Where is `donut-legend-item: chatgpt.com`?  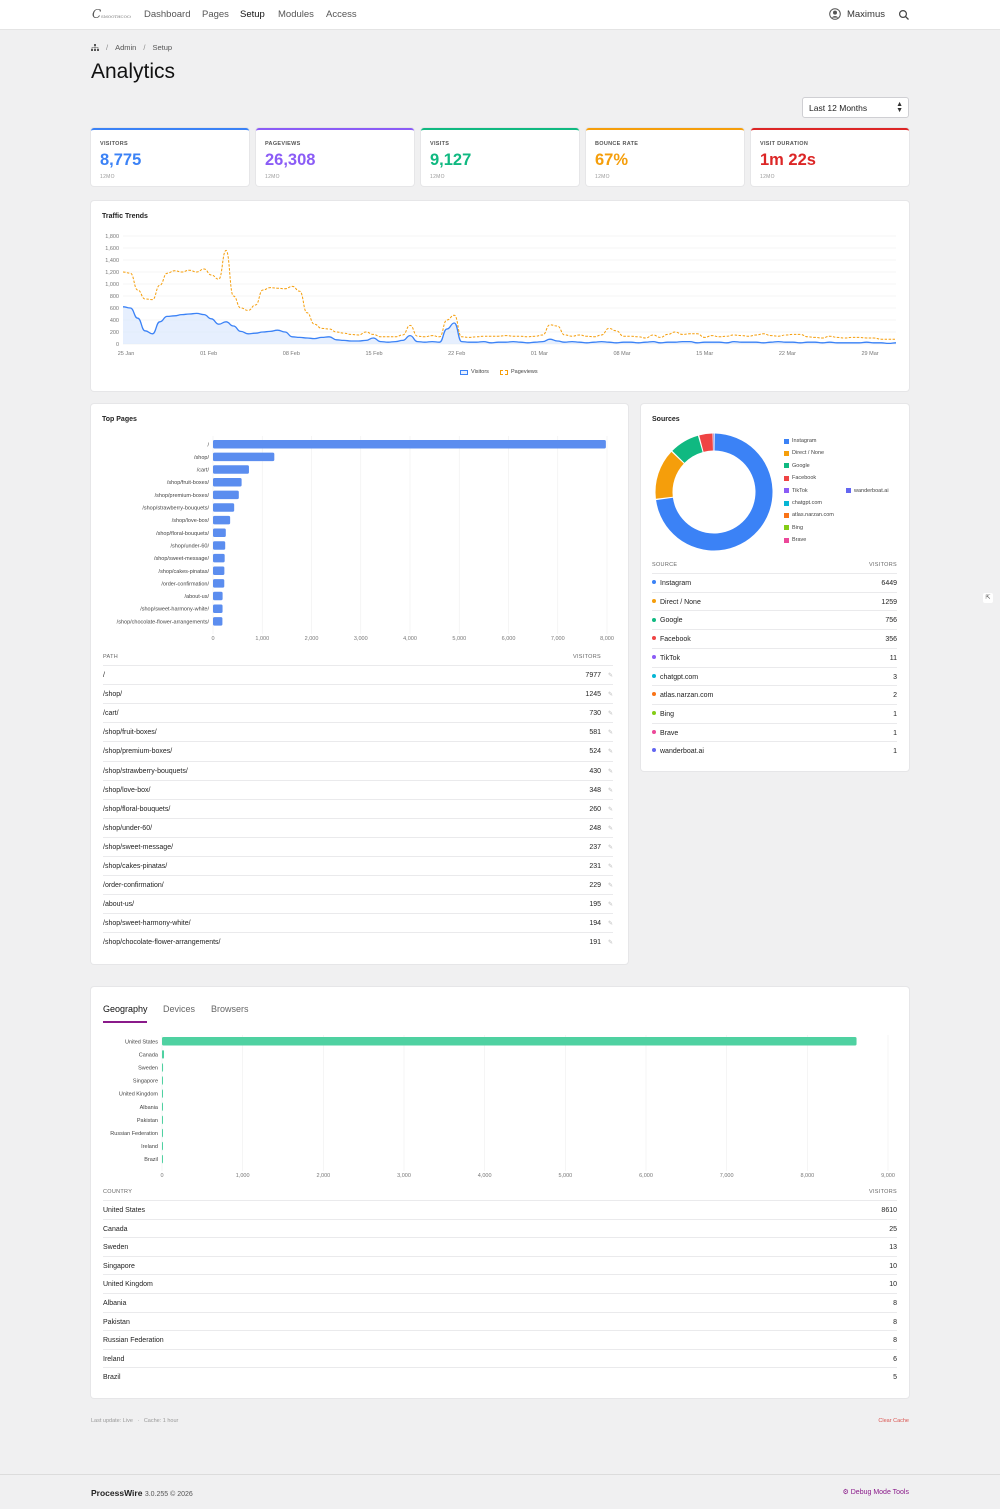 donut-legend-item: chatgpt.com is located at coordinates (803, 503).